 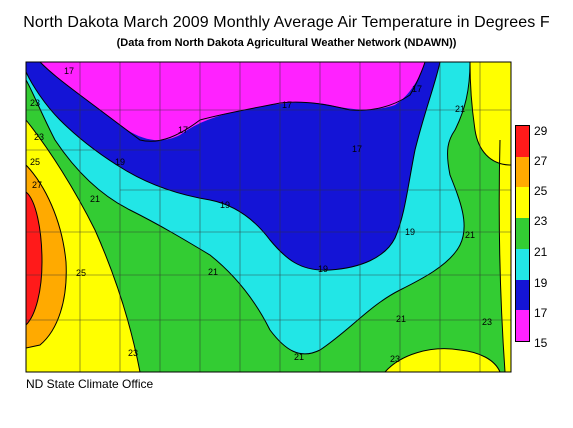 What do you see at coordinates (541, 252) in the screenshot?
I see `legend-label: 21` at bounding box center [541, 252].